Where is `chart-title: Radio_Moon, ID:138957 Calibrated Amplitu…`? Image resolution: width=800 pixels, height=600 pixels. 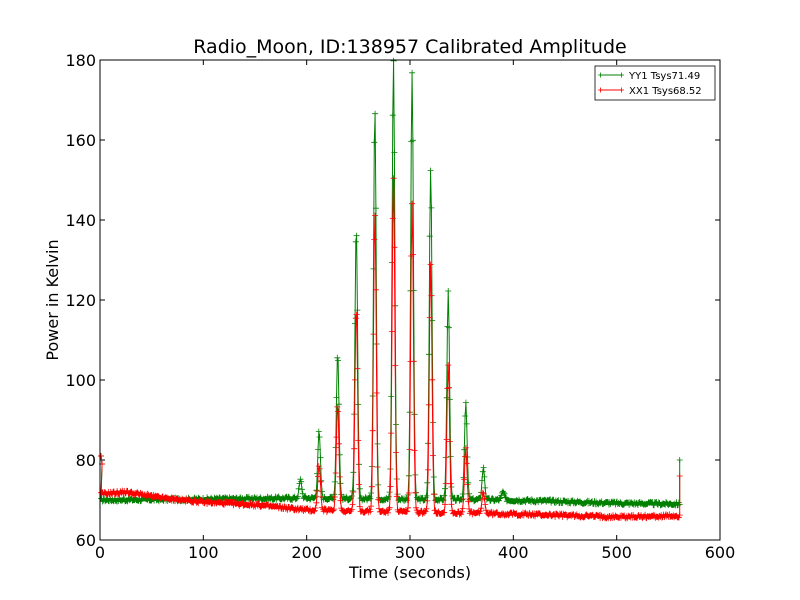 chart-title: Radio_Moon, ID:138957 Calibrated Amplitu… is located at coordinates (409, 47).